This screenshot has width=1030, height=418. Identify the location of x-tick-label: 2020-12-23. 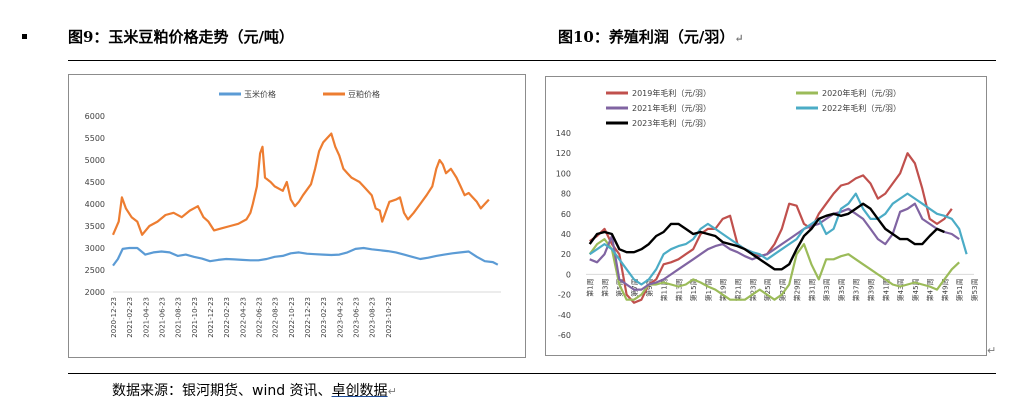
(114, 317).